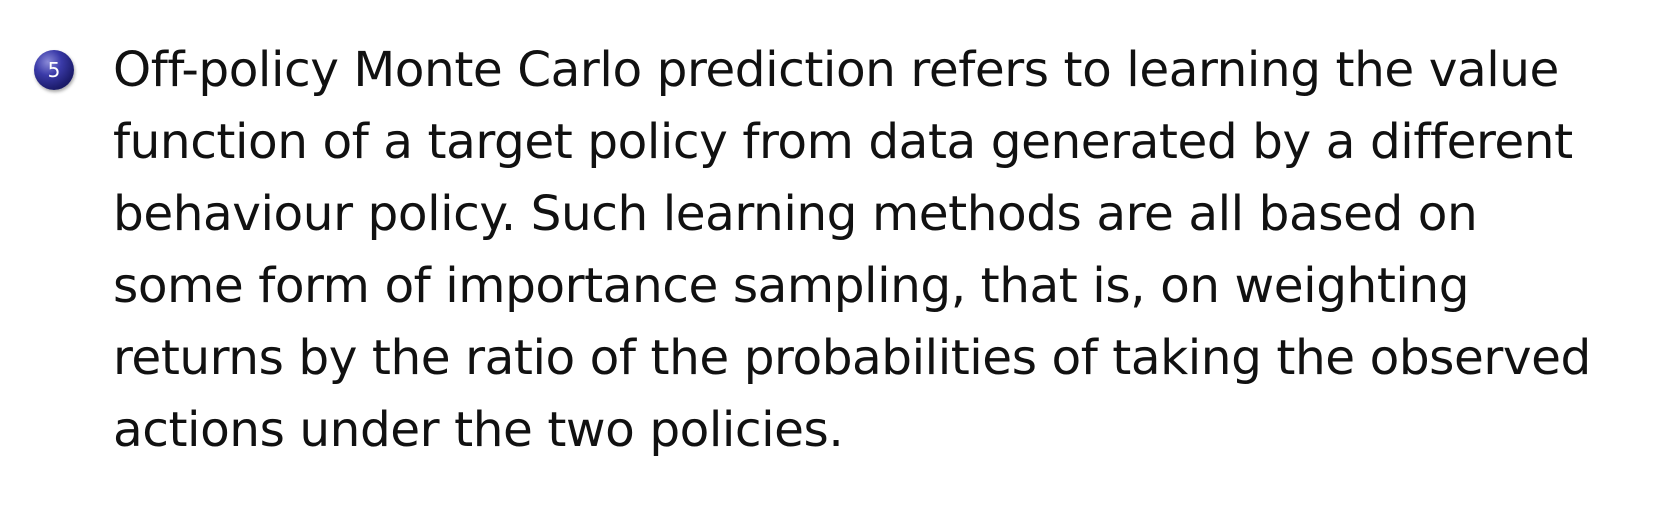  I want to click on paragraph-line-6: actions under the two policies., so click(478, 430).